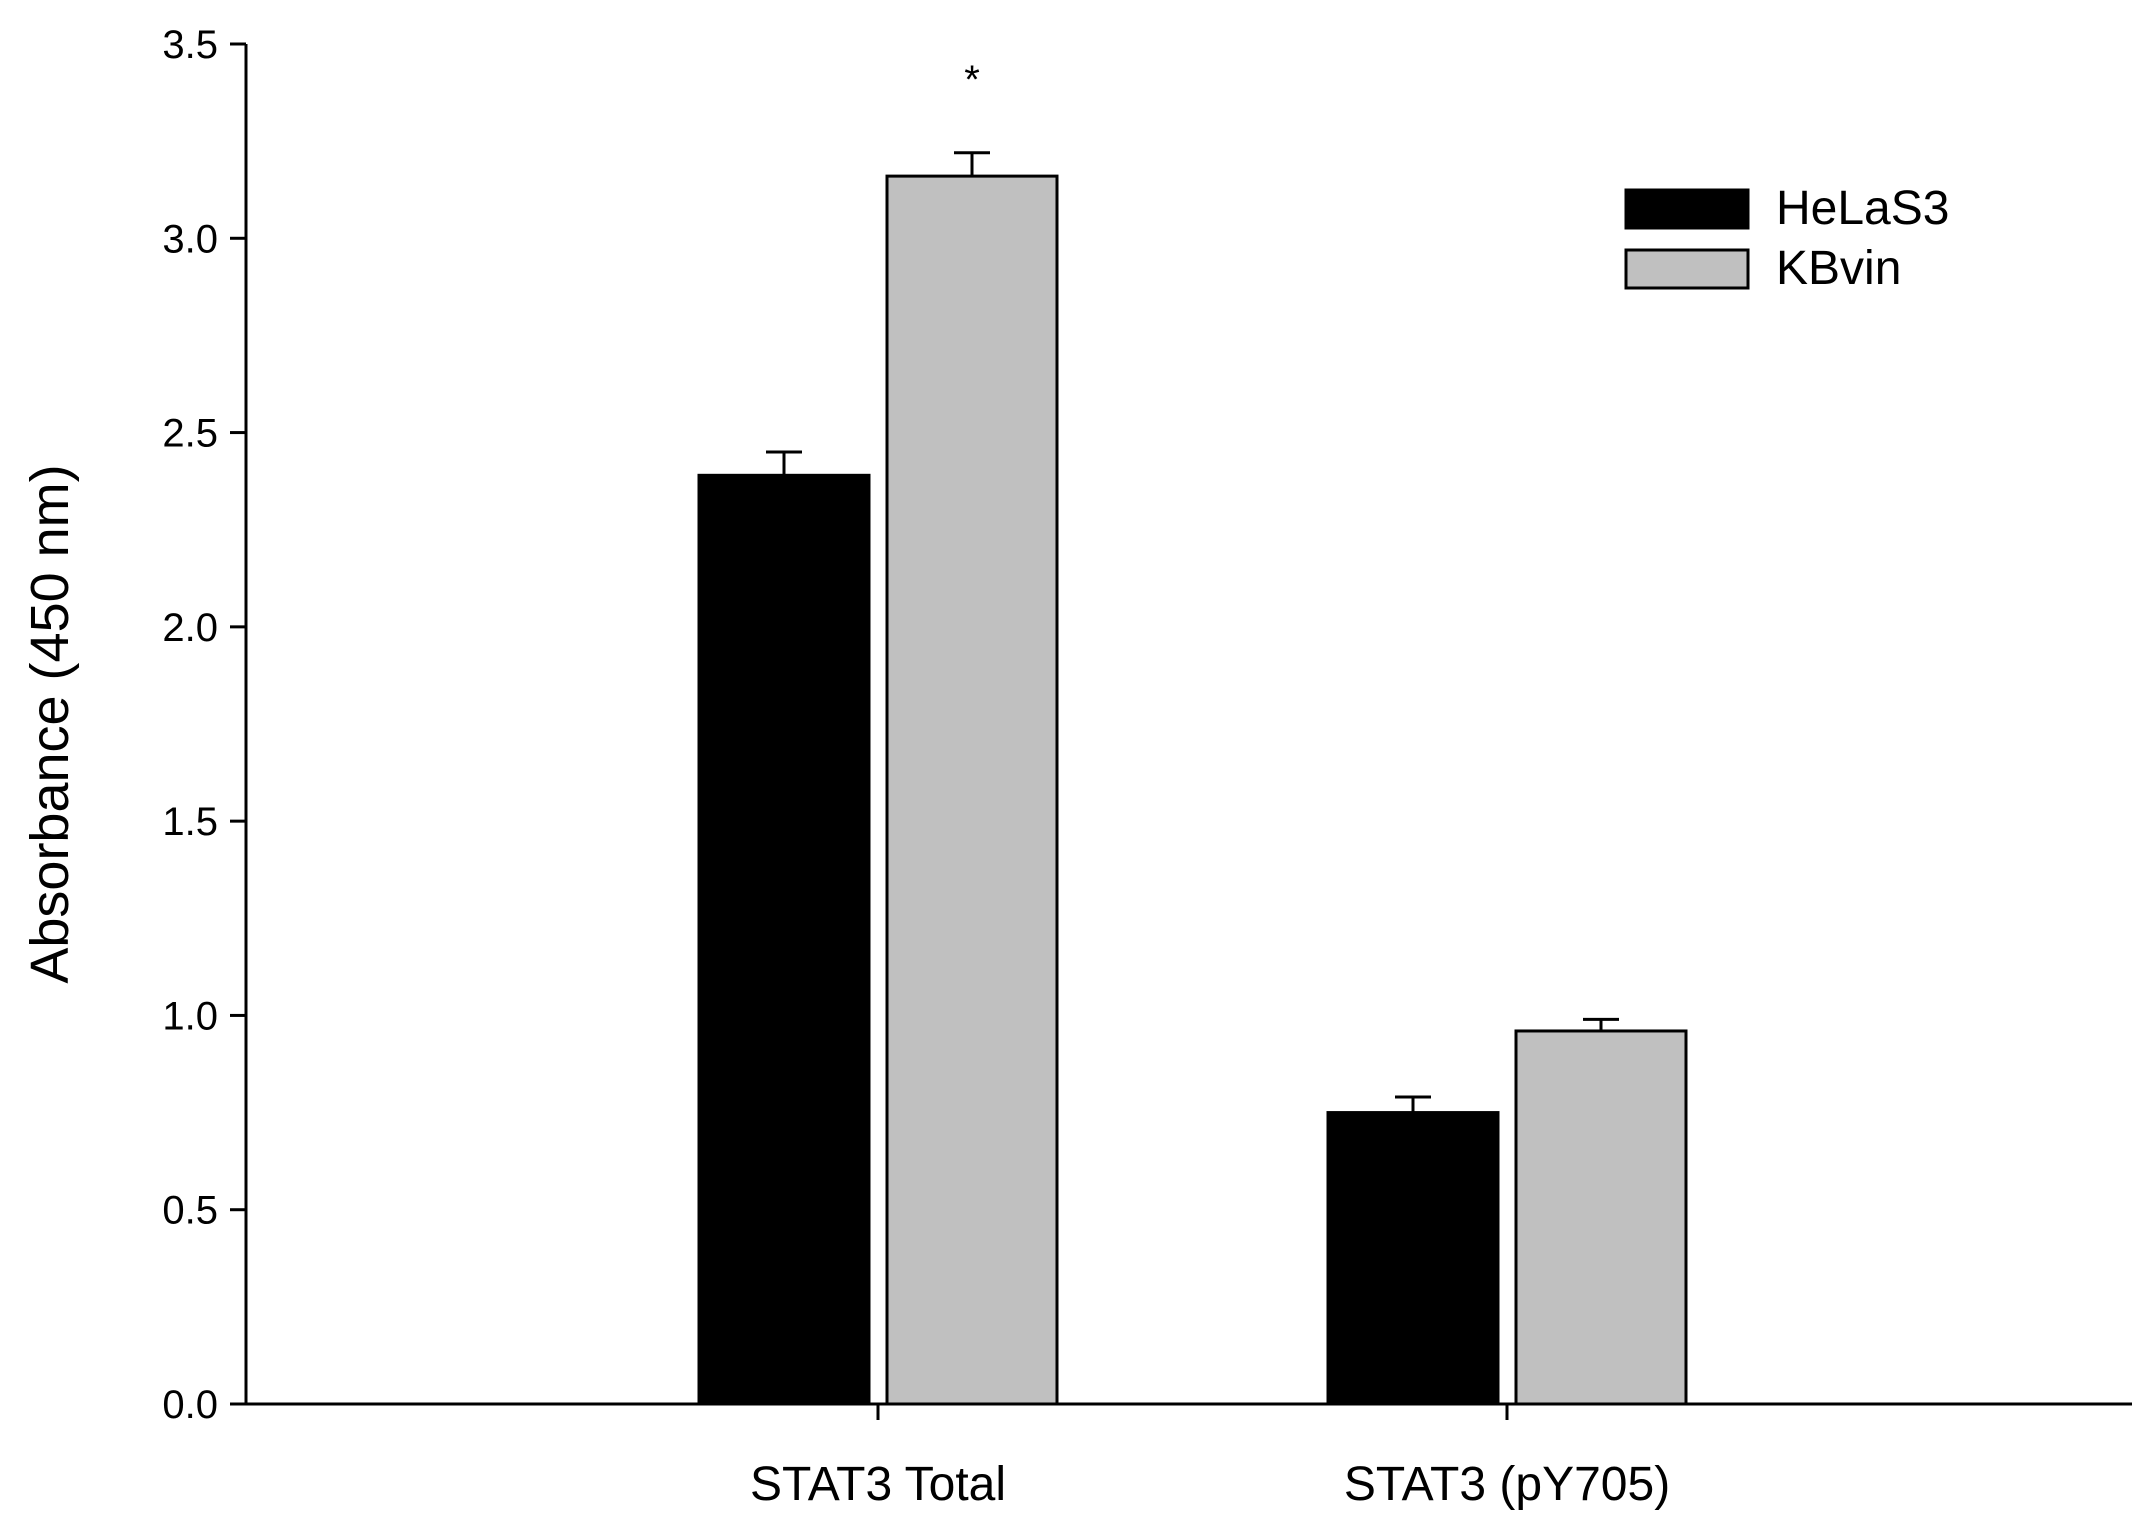  I want to click on y-tick-label: 3.5, so click(190, 45).